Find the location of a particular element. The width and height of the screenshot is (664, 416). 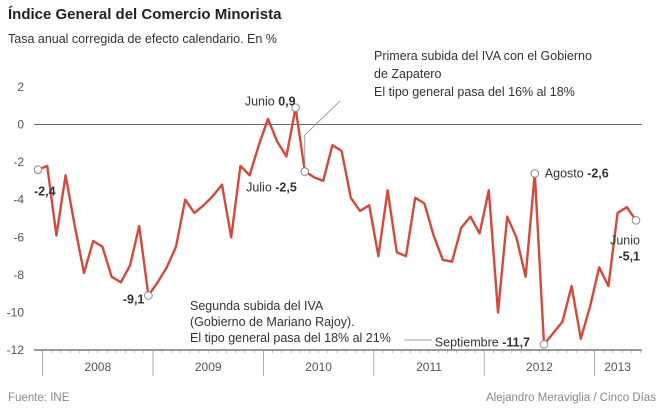

source-note: Fuente: INE is located at coordinates (39, 398).